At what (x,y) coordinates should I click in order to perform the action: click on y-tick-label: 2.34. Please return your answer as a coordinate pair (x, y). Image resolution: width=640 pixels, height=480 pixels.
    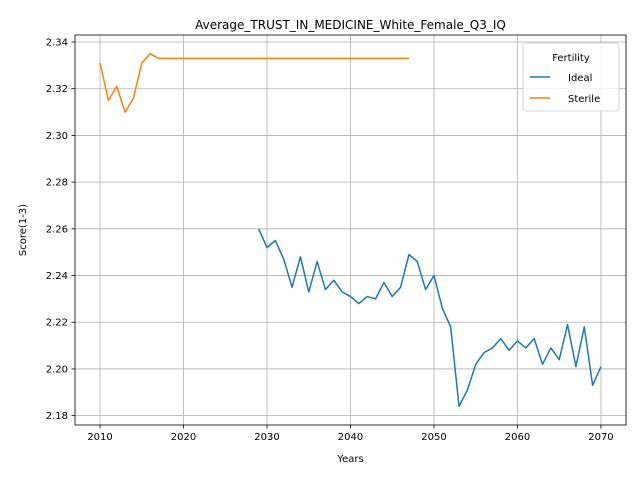
    Looking at the image, I should click on (57, 43).